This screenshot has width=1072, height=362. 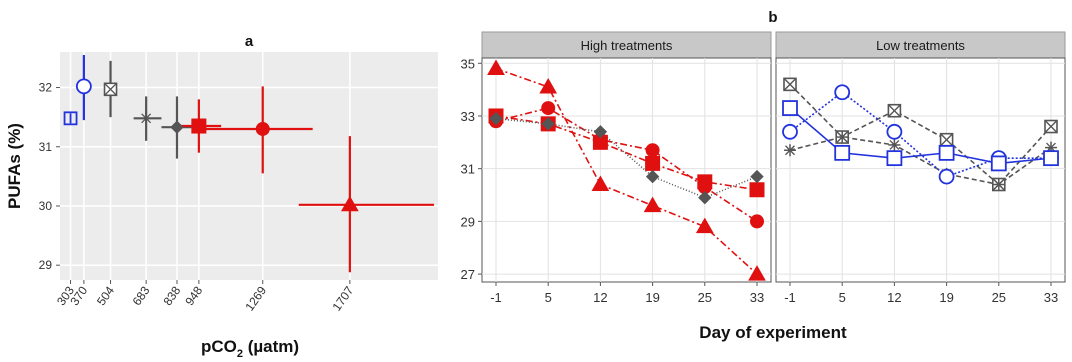 What do you see at coordinates (468, 169) in the screenshot?
I see `panel-b-ytick-label: 31` at bounding box center [468, 169].